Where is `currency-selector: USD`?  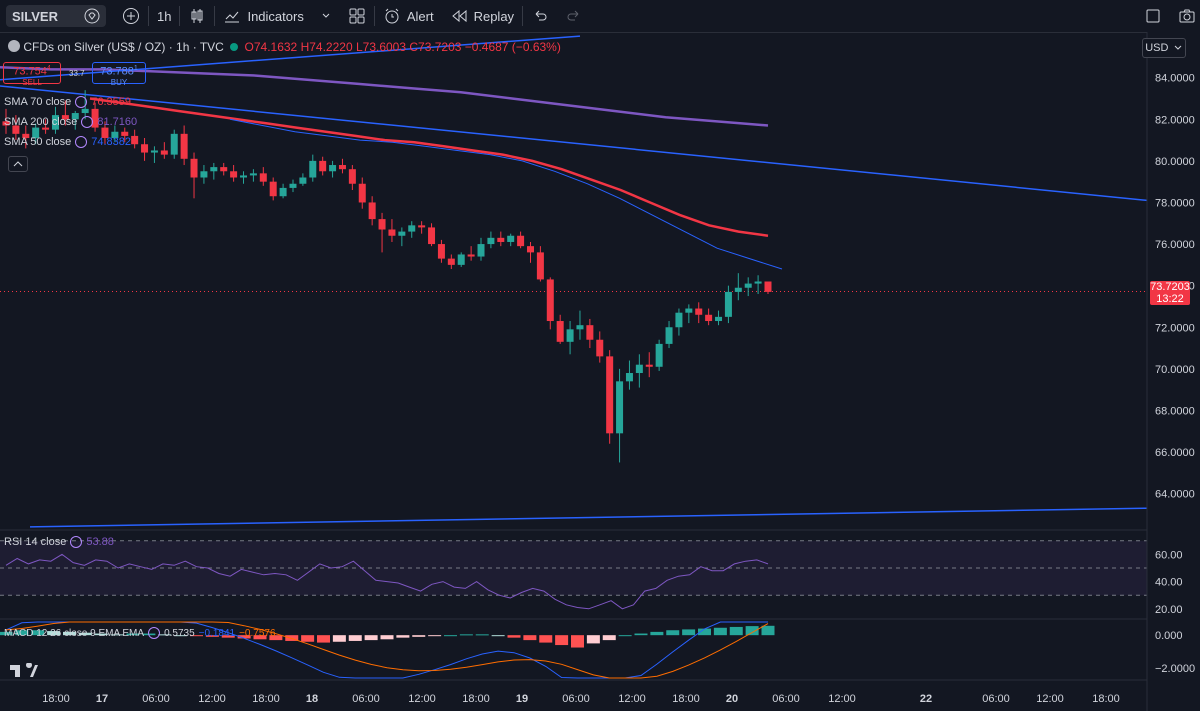 currency-selector: USD is located at coordinates (1164, 48).